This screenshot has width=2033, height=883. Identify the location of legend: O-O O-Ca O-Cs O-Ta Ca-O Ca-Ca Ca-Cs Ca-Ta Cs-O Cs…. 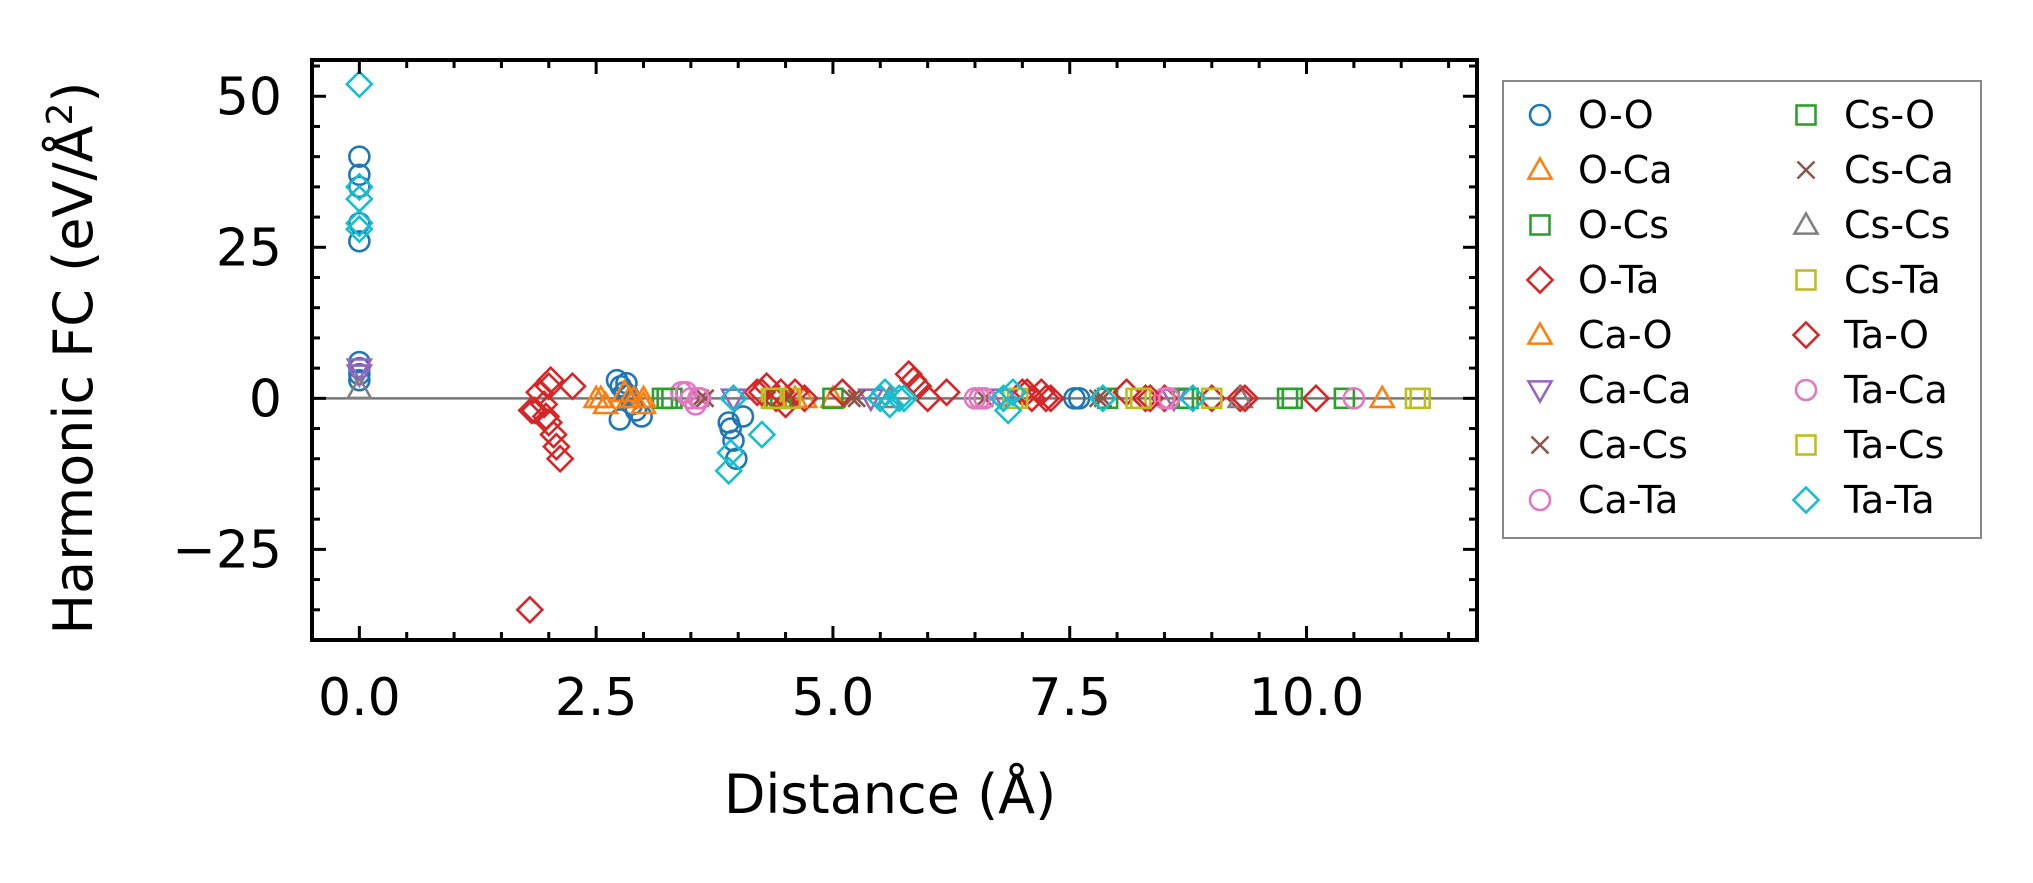
(1742, 309).